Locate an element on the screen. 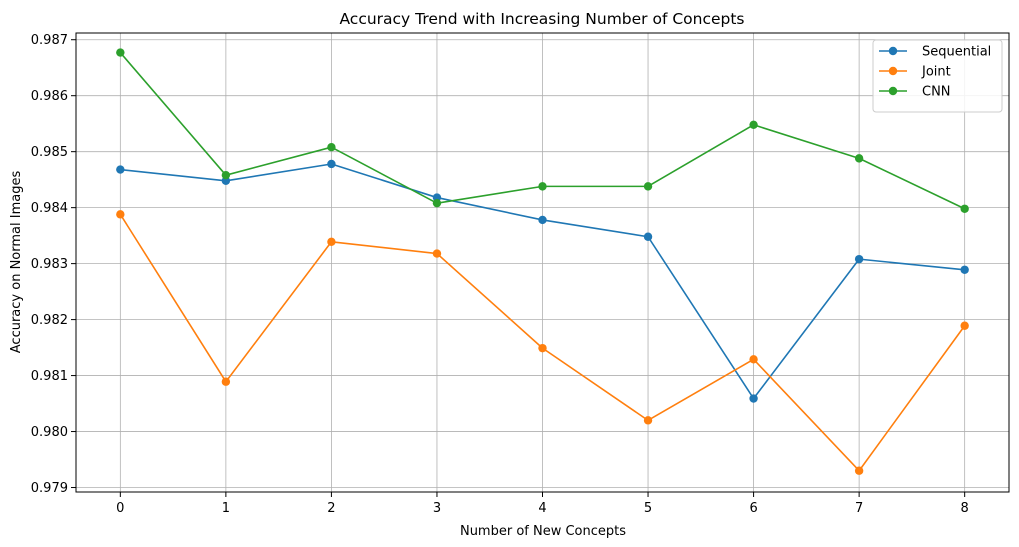  x-tick-label: 5 is located at coordinates (648, 508).